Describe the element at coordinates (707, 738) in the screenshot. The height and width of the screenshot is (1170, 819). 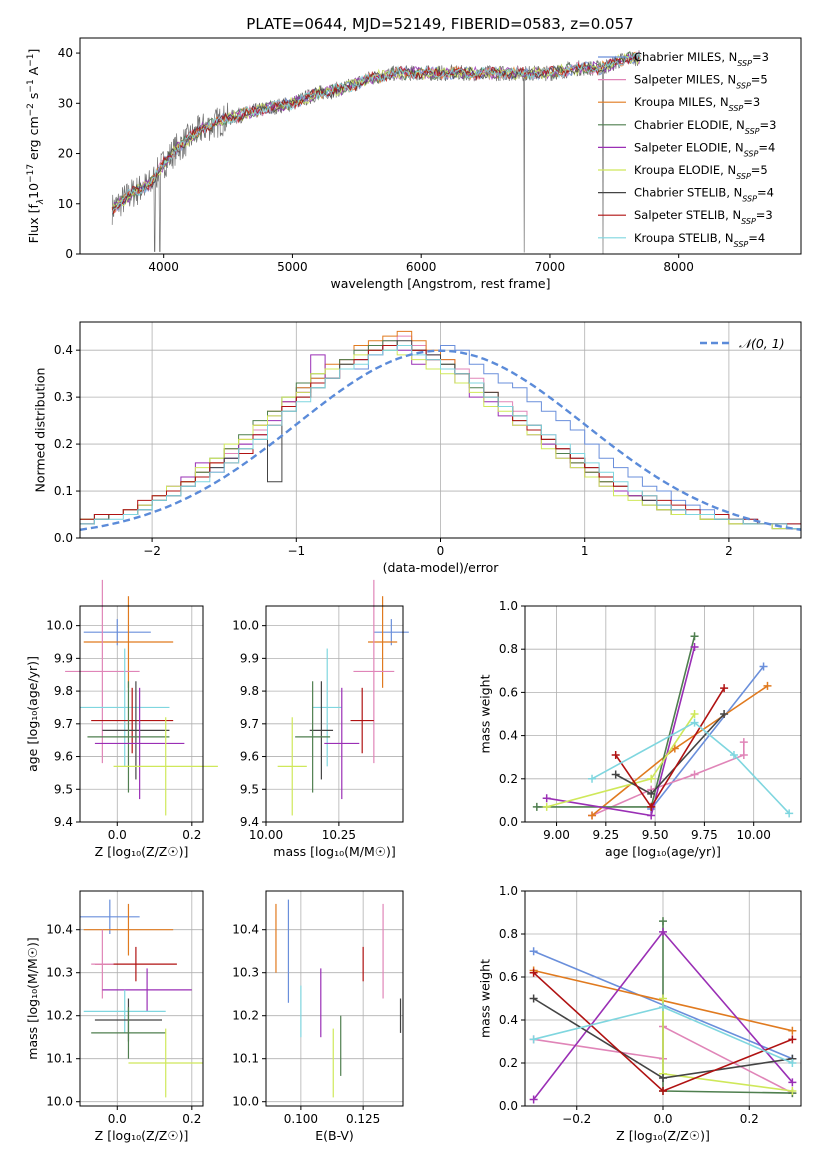
I see `weight-line` at that location.